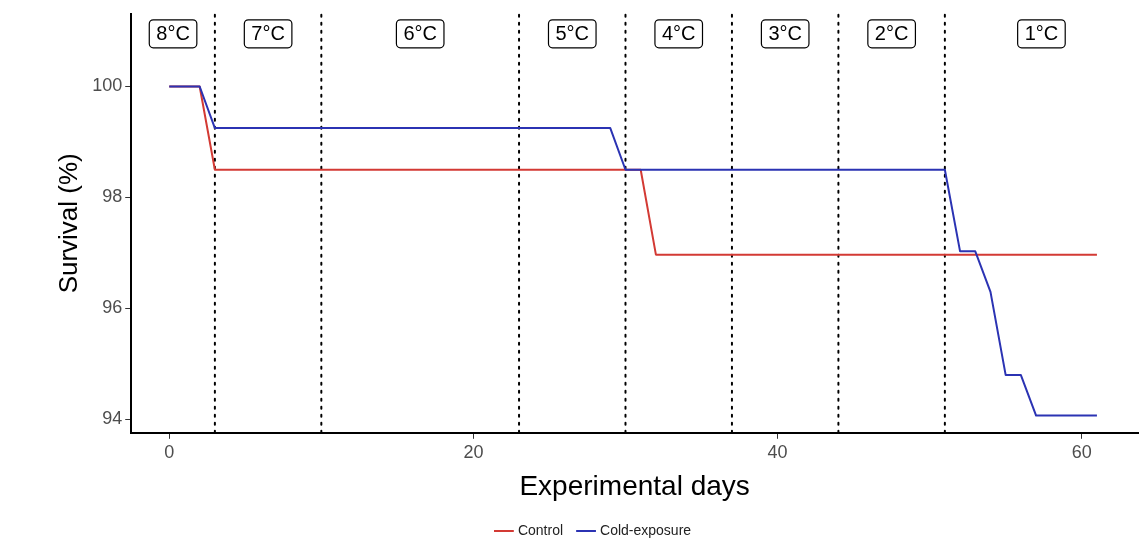  Describe the element at coordinates (173, 33) in the screenshot. I see `annotation: 8°C` at that location.